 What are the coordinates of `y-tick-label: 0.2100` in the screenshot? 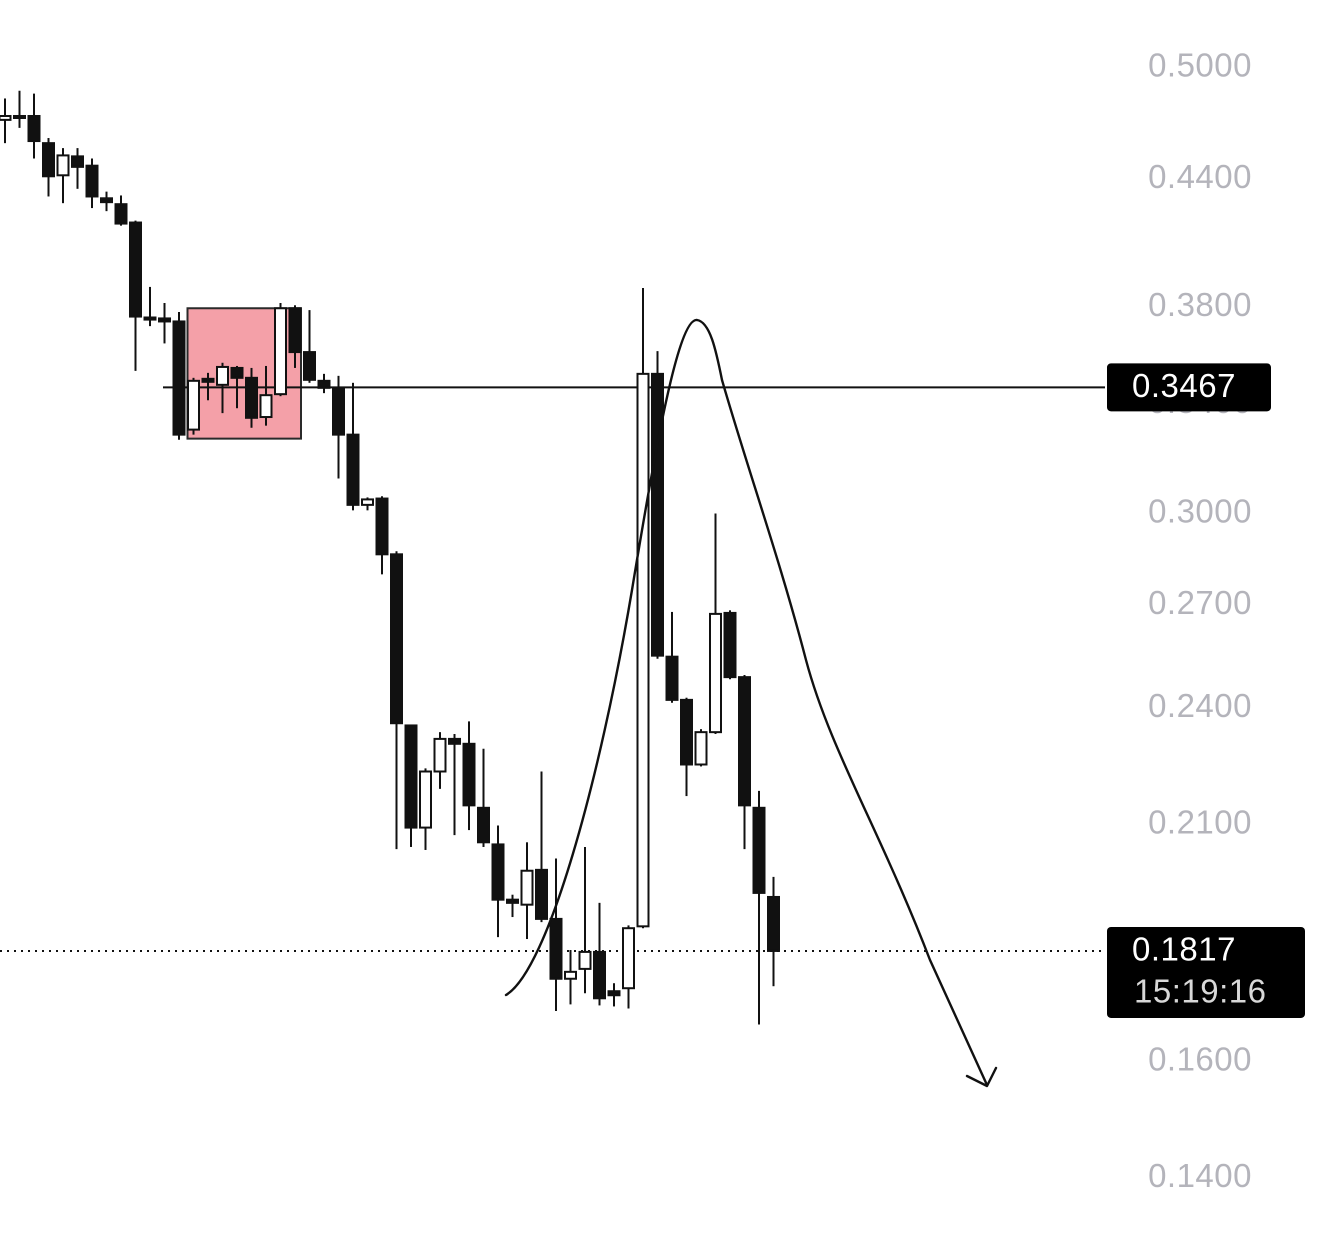 It's located at (1200, 821).